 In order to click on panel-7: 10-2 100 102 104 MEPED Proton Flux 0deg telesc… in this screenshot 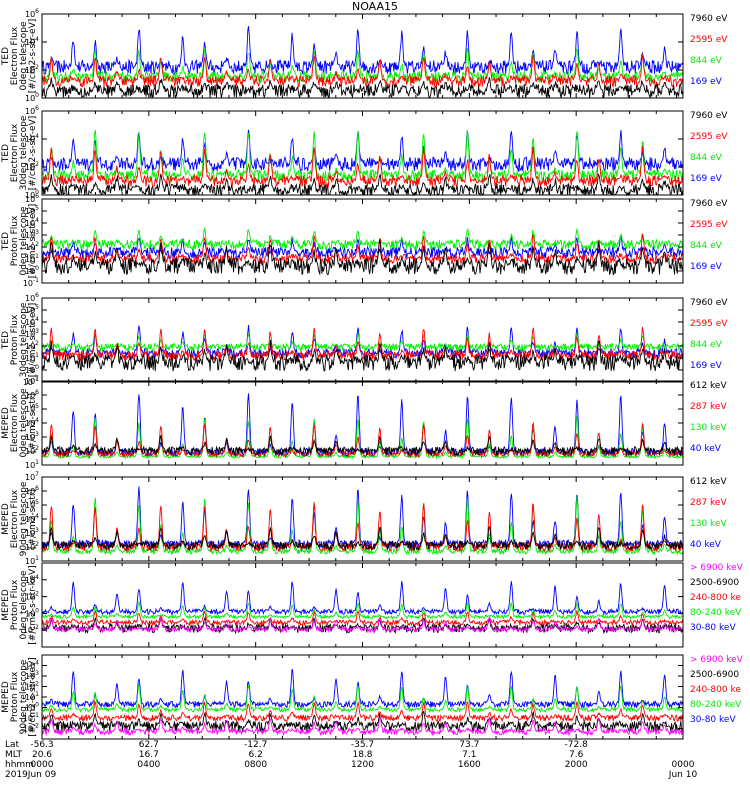, I will do `click(372, 605)`.